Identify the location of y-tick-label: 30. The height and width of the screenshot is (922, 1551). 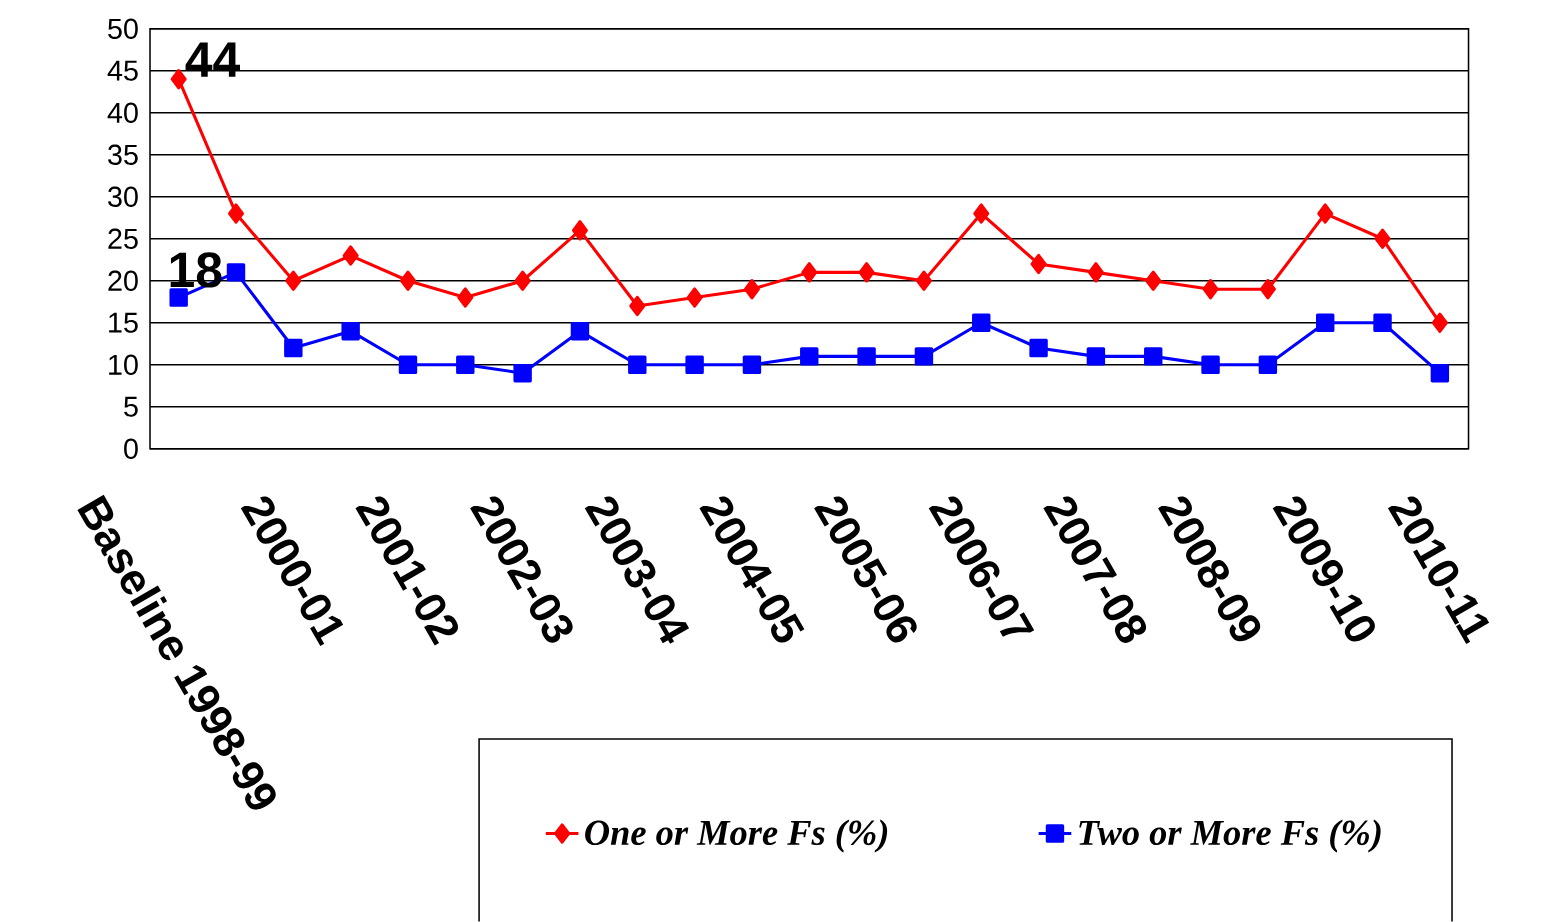
(123, 197).